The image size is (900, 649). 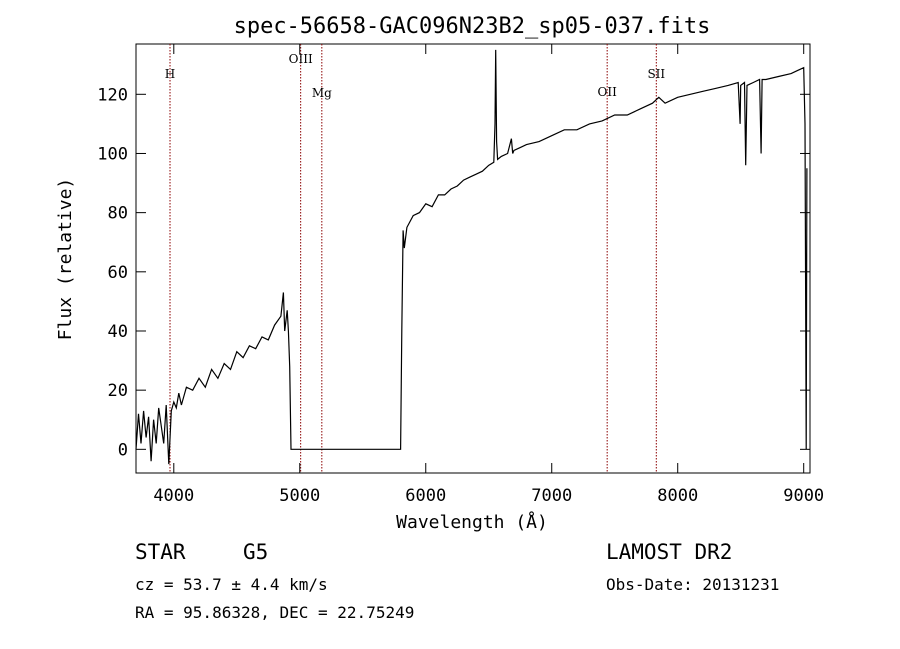 I want to click on y-tick-label: 0, so click(x=123, y=450).